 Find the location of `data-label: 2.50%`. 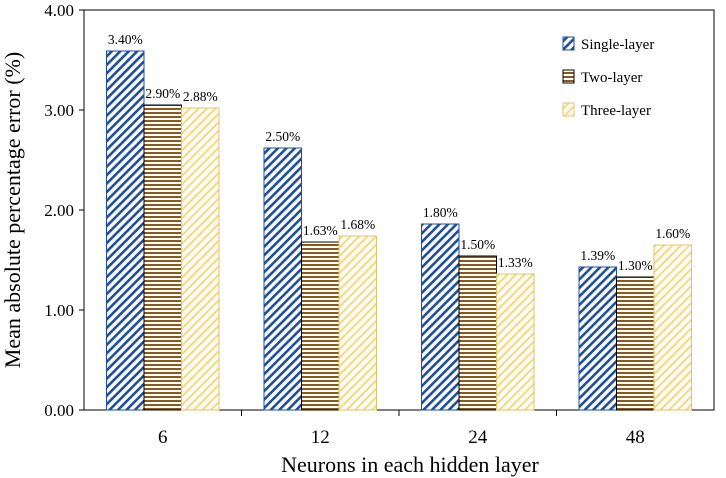

data-label: 2.50% is located at coordinates (282, 136).